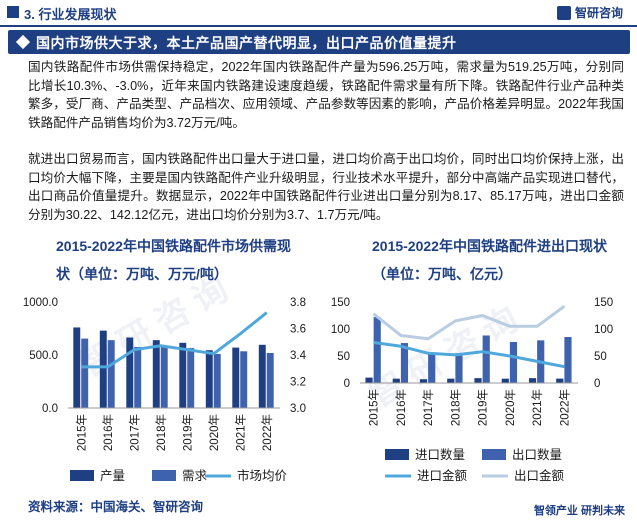 This screenshot has width=637, height=526. What do you see at coordinates (539, 475) in the screenshot?
I see `legend-label: 出口金额` at bounding box center [539, 475].